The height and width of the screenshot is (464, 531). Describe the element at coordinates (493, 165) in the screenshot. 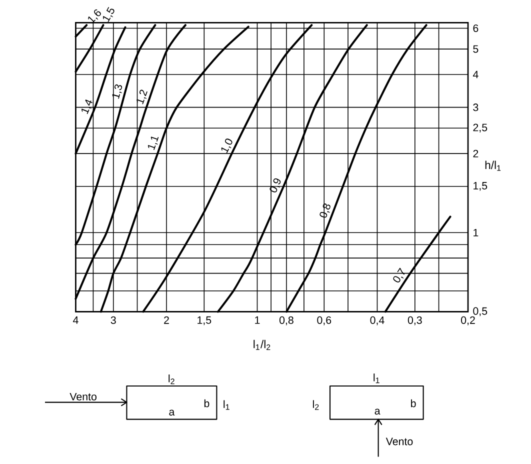

I see `y-axis-title: h/l$_{1}$` at that location.